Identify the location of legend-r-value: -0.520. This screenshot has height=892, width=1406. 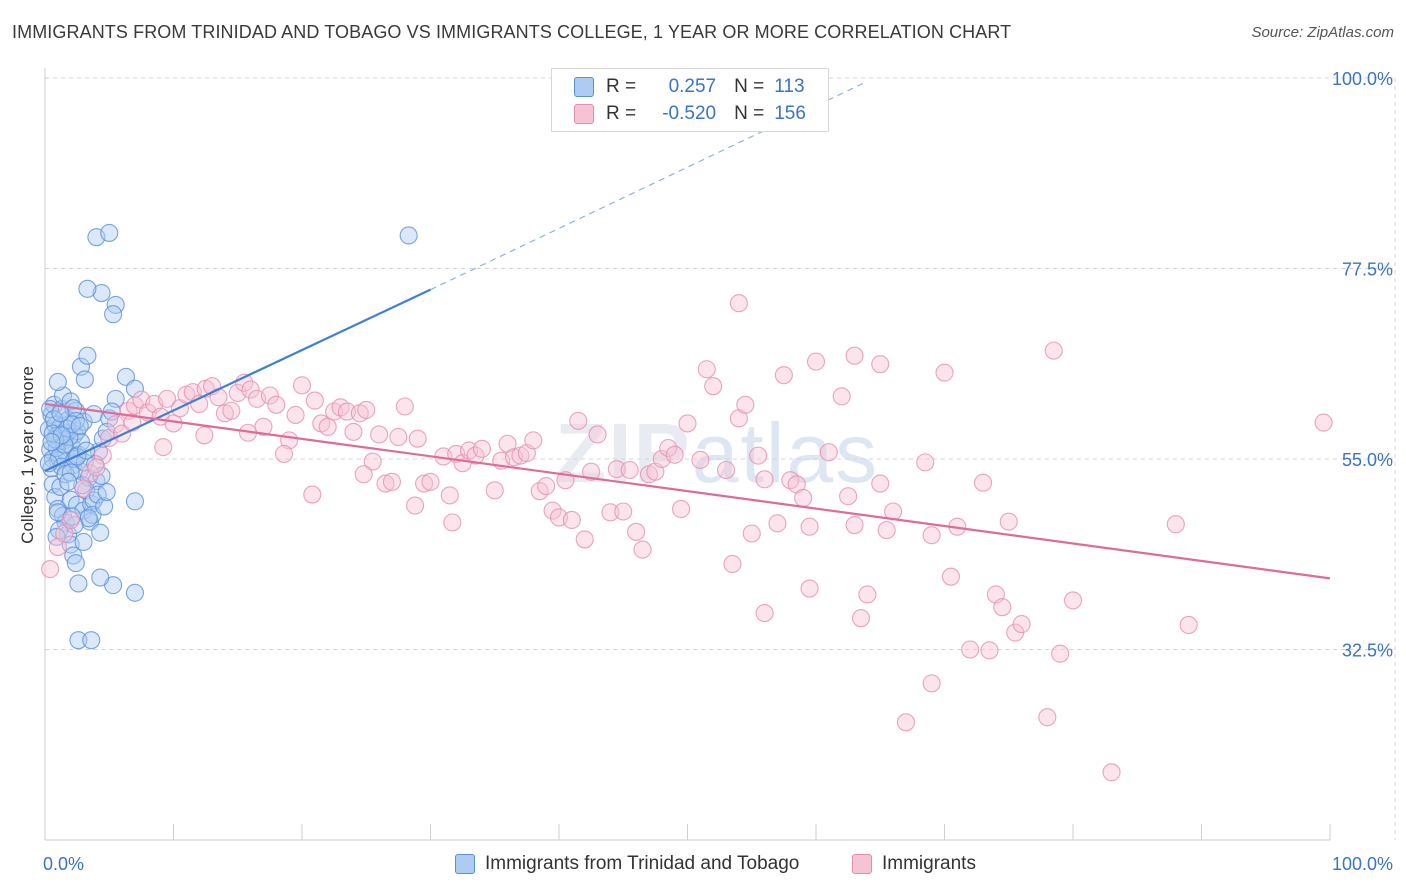
(689, 113).